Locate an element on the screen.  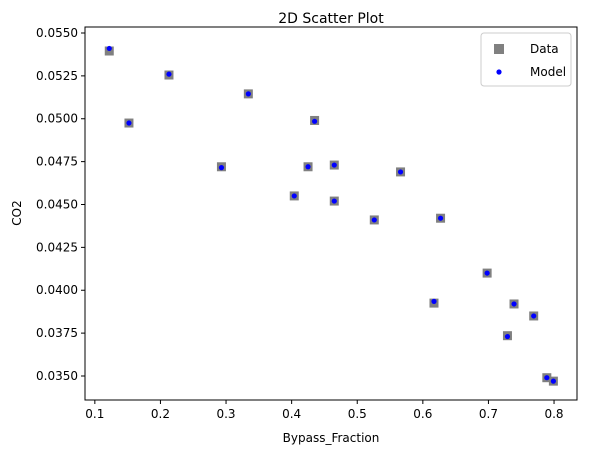
legend-label: Data is located at coordinates (544, 49).